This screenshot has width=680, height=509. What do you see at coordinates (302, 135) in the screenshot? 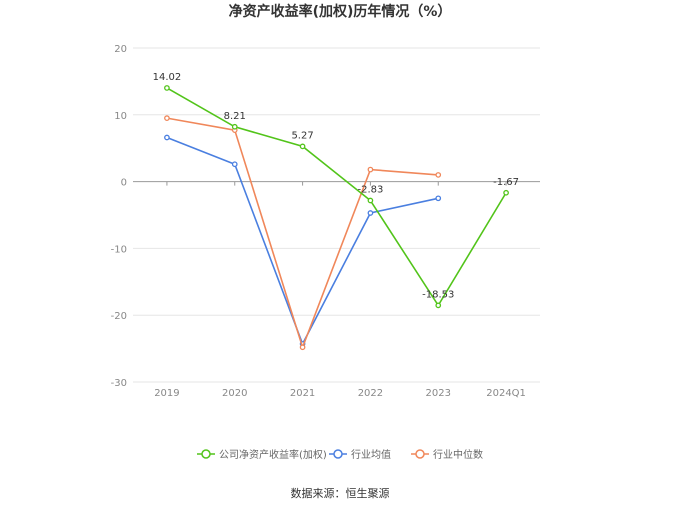
I see `data-label: 5.27` at bounding box center [302, 135].